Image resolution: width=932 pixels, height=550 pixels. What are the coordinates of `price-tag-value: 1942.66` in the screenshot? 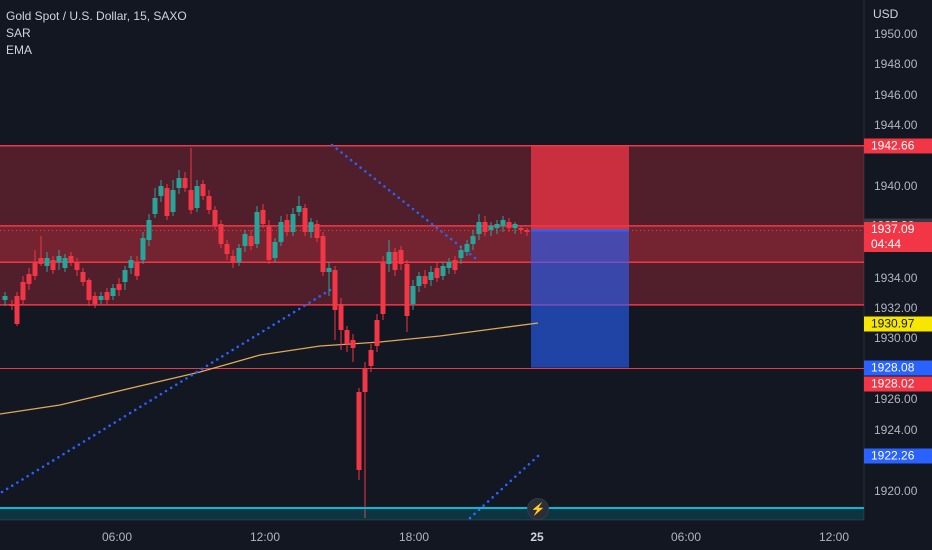 It's located at (893, 145).